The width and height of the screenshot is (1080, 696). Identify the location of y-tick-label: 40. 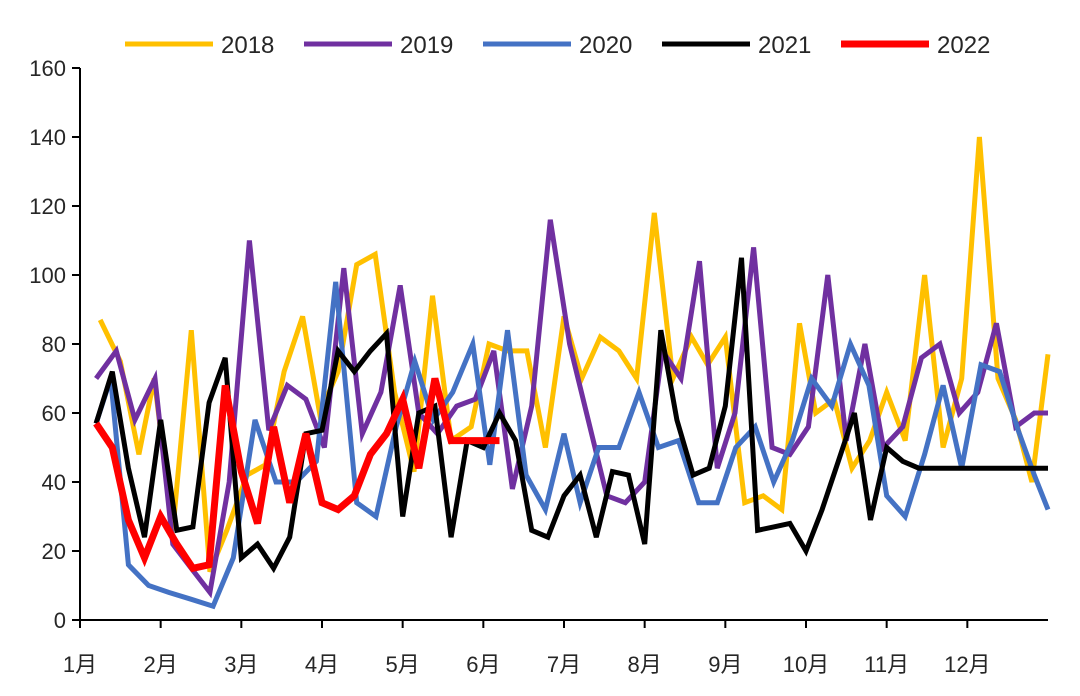
(54, 482).